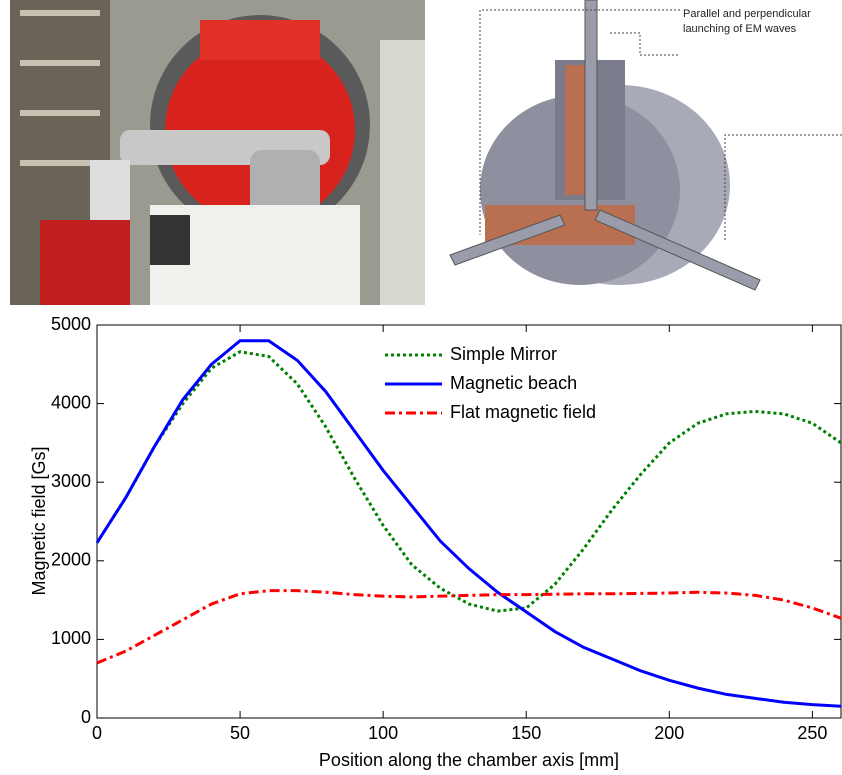  What do you see at coordinates (740, 29) in the screenshot?
I see `annotation: launching of EM waves` at bounding box center [740, 29].